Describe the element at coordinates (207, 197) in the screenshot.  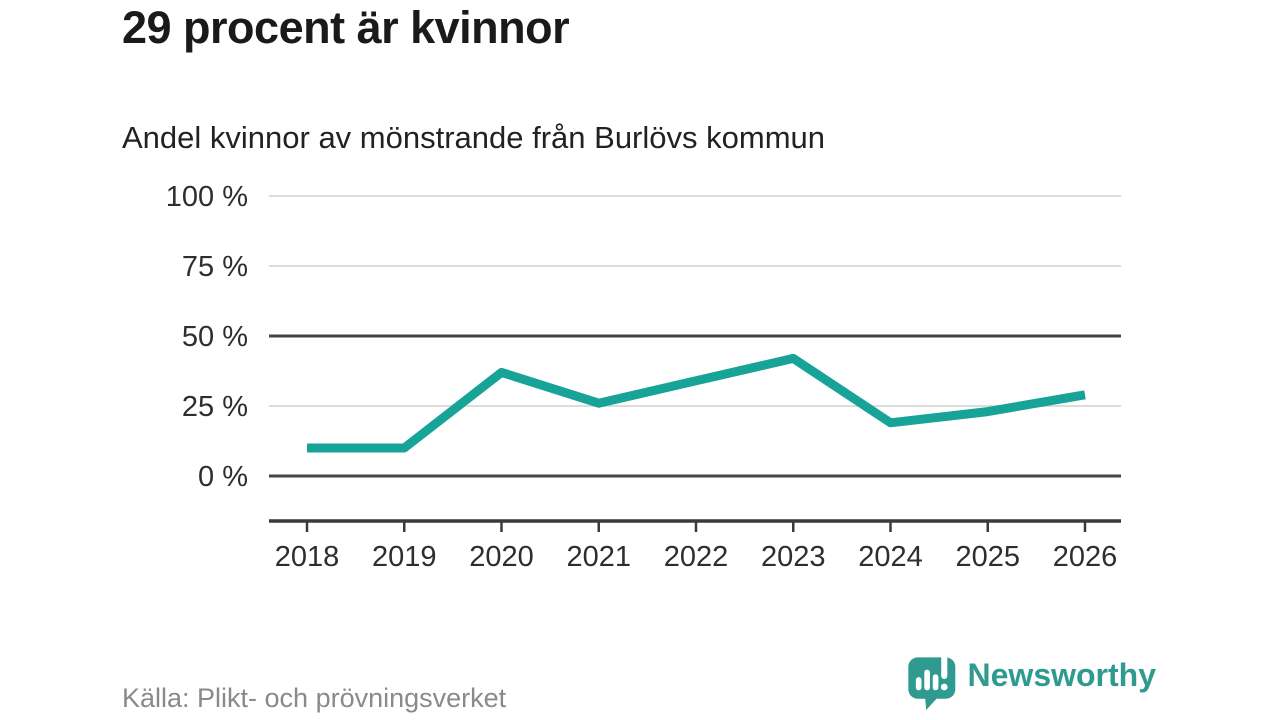
I see `y-tick-label-100: 100 %` at that location.